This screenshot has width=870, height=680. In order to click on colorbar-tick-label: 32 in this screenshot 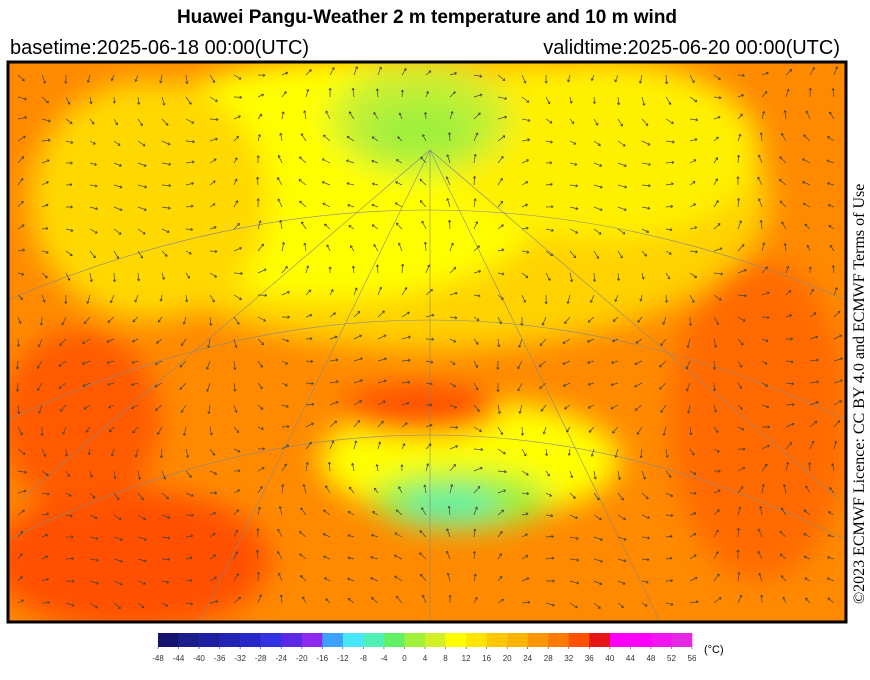, I will do `click(568, 658)`.